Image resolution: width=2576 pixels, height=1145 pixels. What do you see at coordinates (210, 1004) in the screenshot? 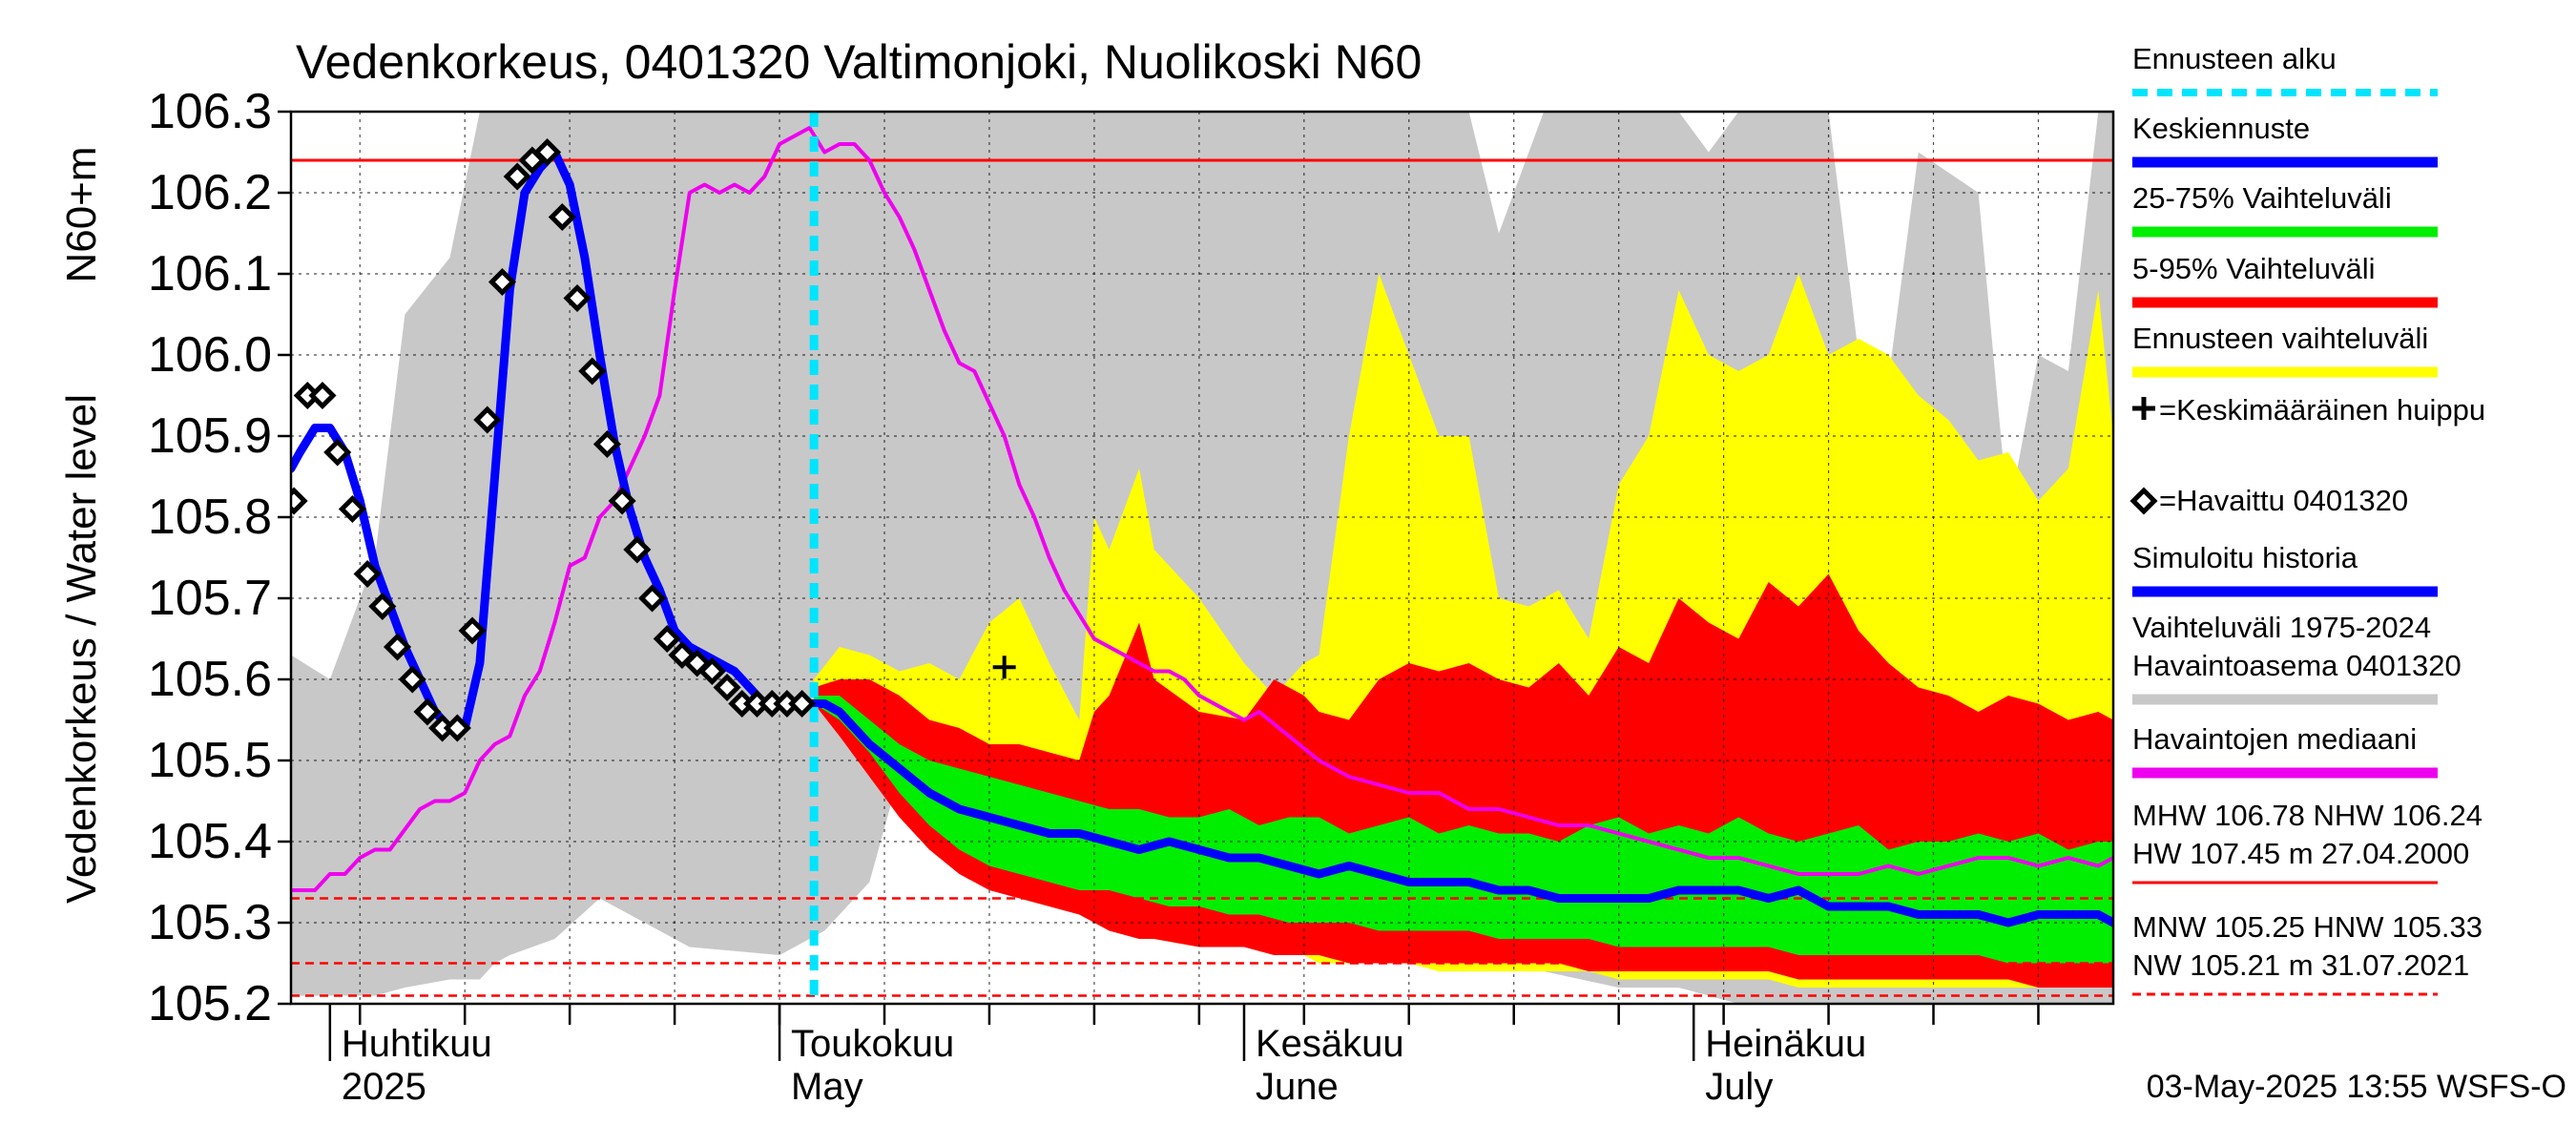
I see `y-tick-label: 105.2` at bounding box center [210, 1004].